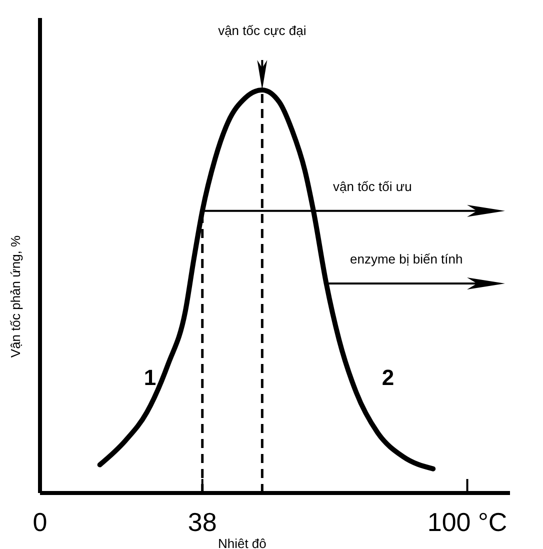  I want to click on annotation: 2, so click(388, 377).